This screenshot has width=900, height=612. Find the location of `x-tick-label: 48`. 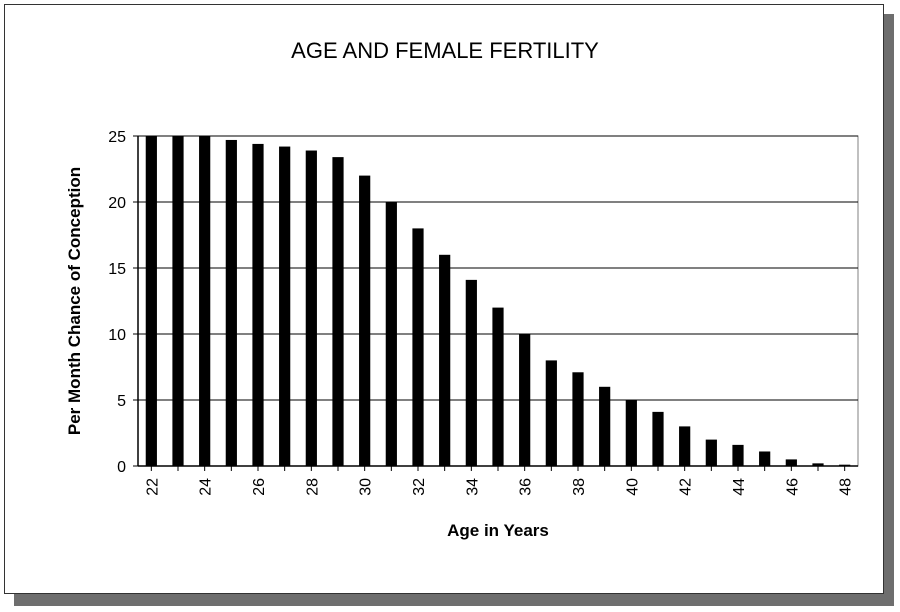

x-tick-label: 48 is located at coordinates (846, 487).